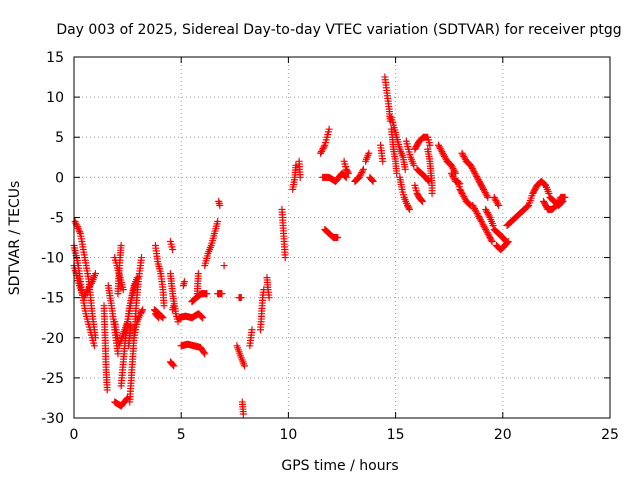  Describe the element at coordinates (288, 435) in the screenshot. I see `x-tick-label: 10` at that location.